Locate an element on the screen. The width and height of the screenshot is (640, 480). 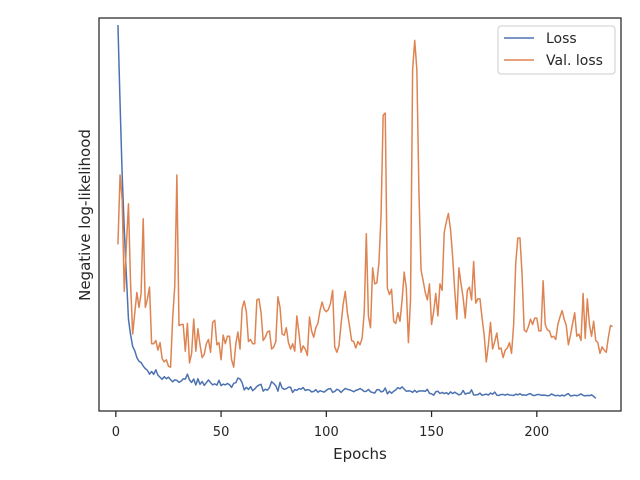
legend-label-val-loss: Val. loss is located at coordinates (574, 61).